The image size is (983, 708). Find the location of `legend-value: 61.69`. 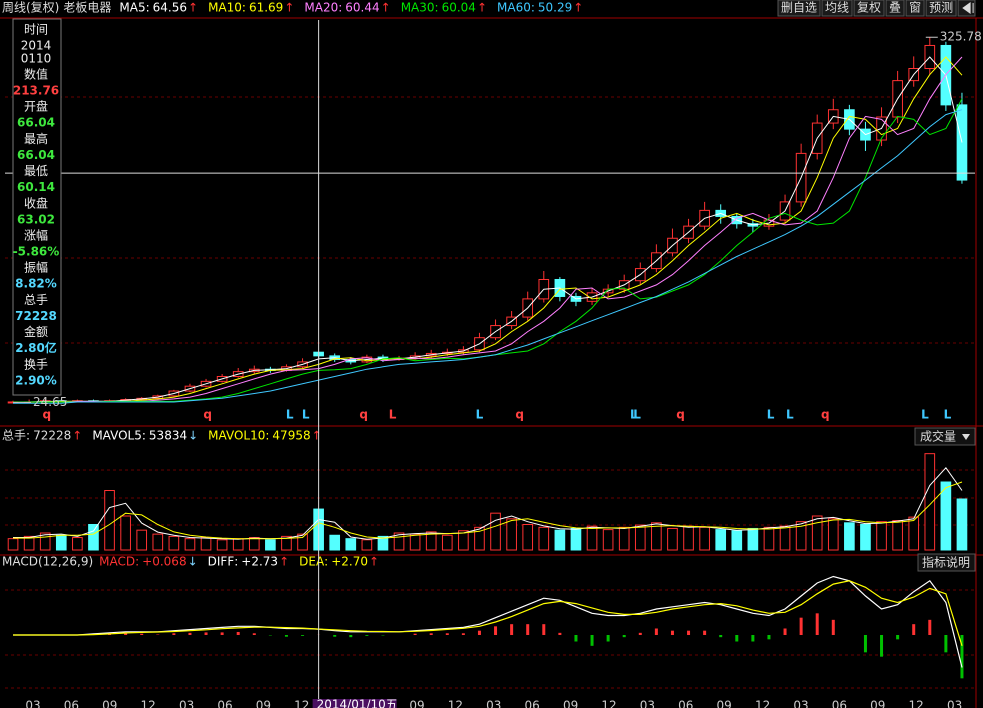

legend-value: 61.69 is located at coordinates (266, 8).